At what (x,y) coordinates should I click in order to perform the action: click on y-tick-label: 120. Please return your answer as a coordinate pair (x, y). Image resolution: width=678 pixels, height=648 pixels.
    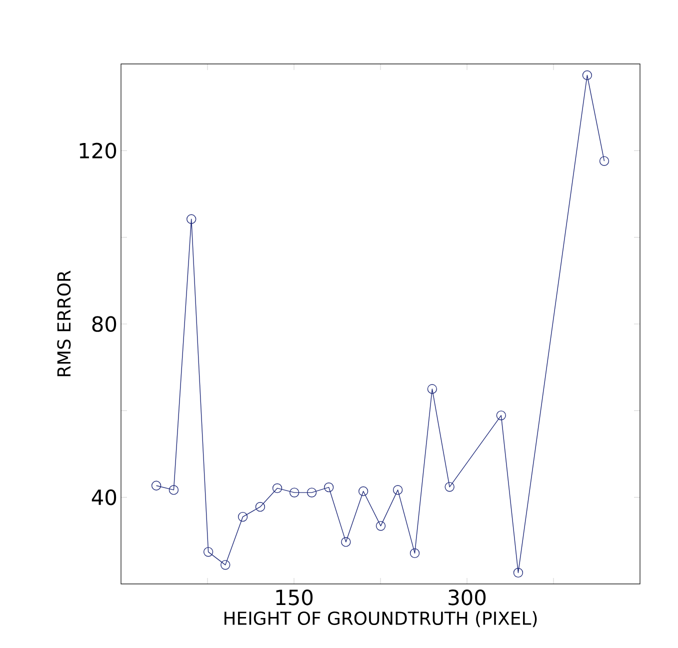
    Looking at the image, I should click on (98, 150).